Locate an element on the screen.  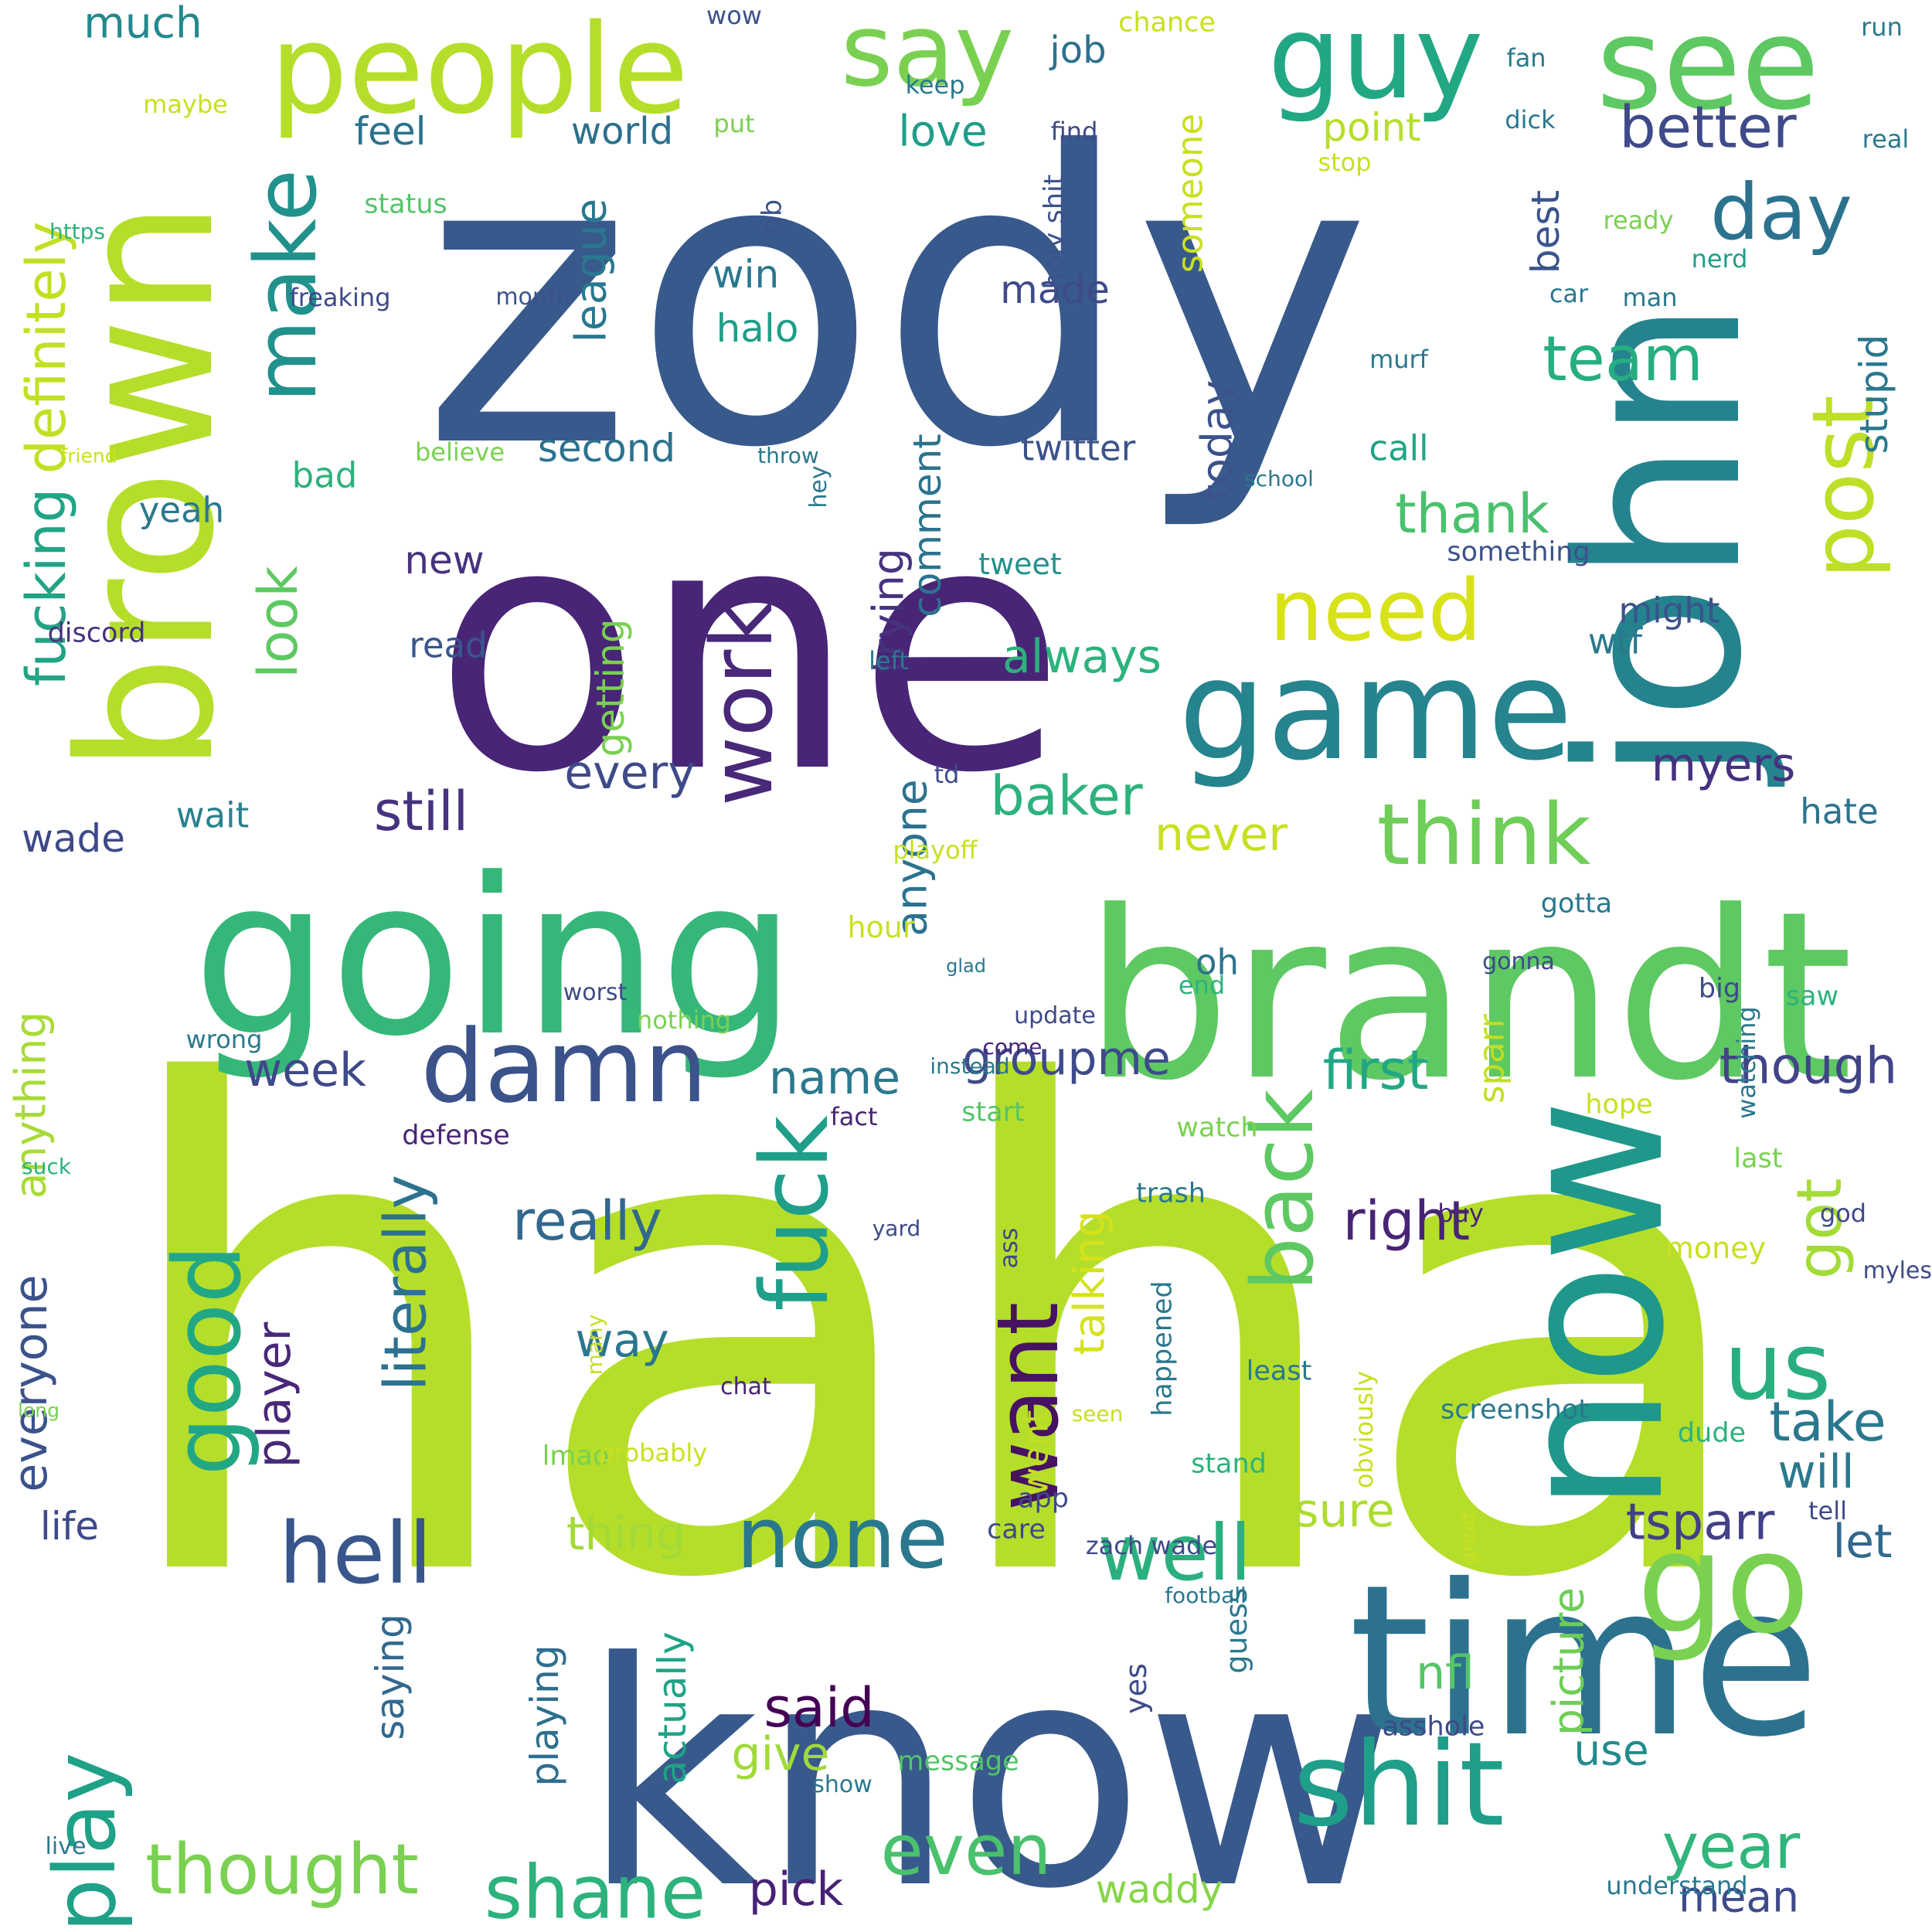
word-time: time is located at coordinates (1585, 1661).